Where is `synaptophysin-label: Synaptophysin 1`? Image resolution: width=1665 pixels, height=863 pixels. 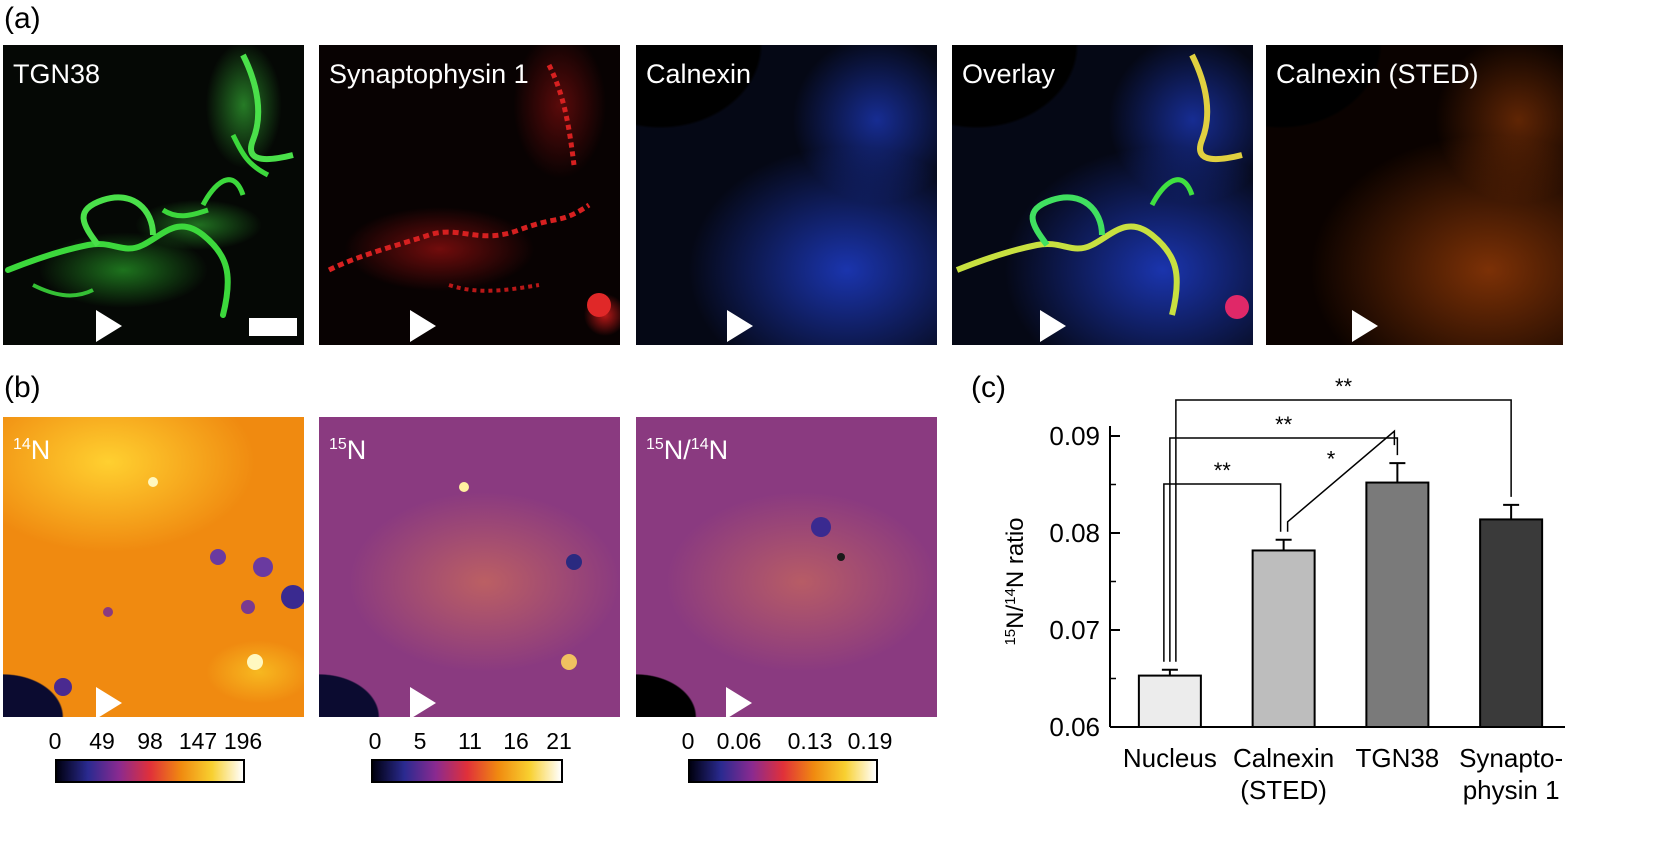
synaptophysin-label: Synaptophysin 1 is located at coordinates (429, 74).